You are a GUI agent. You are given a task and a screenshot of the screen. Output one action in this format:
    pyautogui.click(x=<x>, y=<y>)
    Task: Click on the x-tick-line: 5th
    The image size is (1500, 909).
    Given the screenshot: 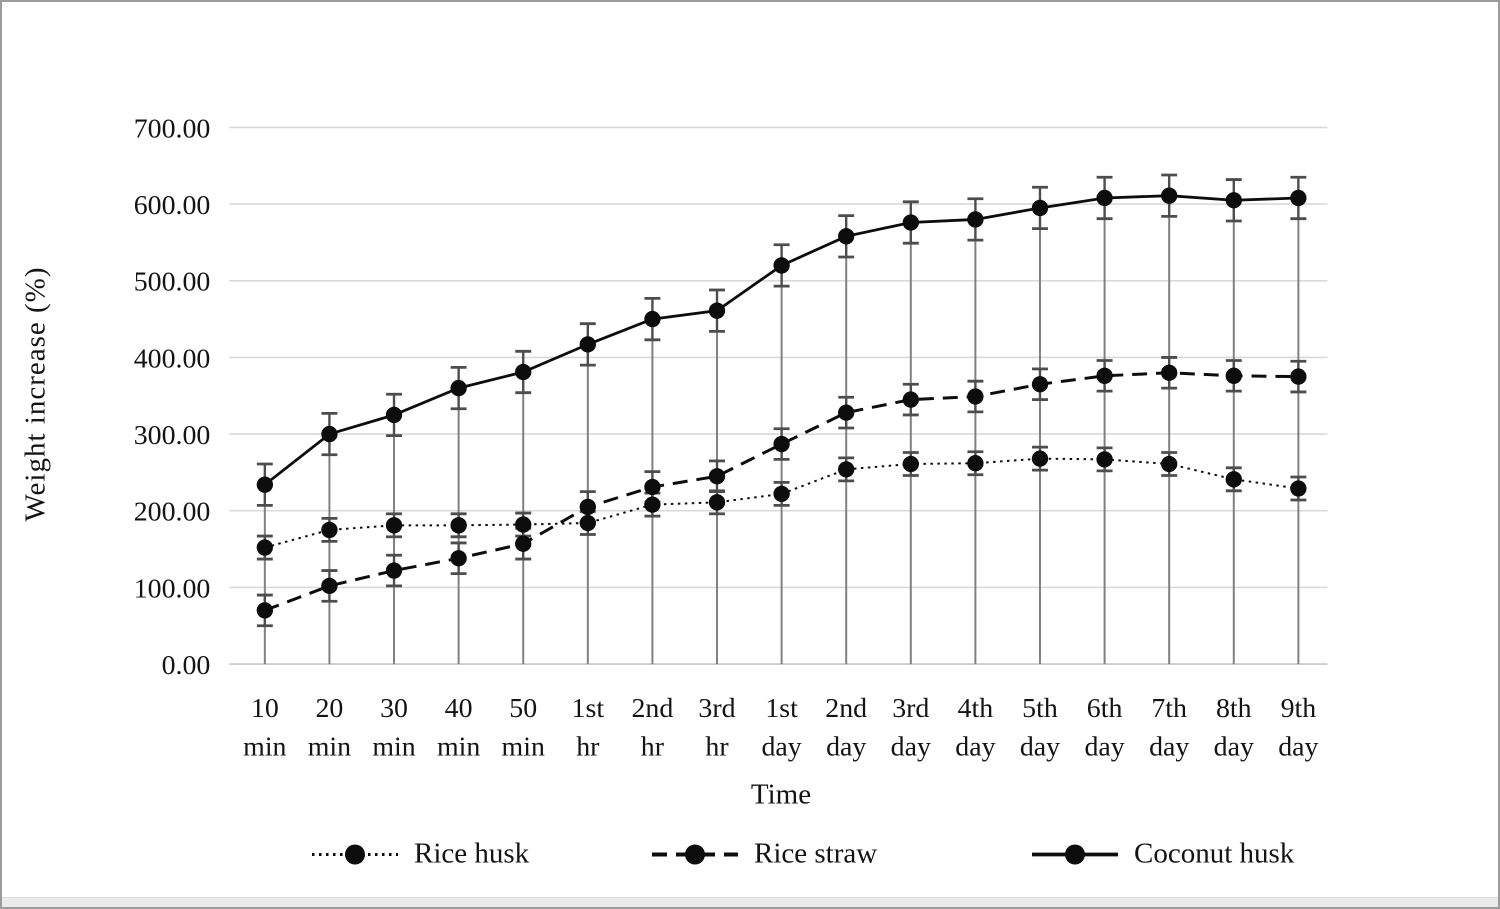 What is the action you would take?
    pyautogui.click(x=1040, y=708)
    